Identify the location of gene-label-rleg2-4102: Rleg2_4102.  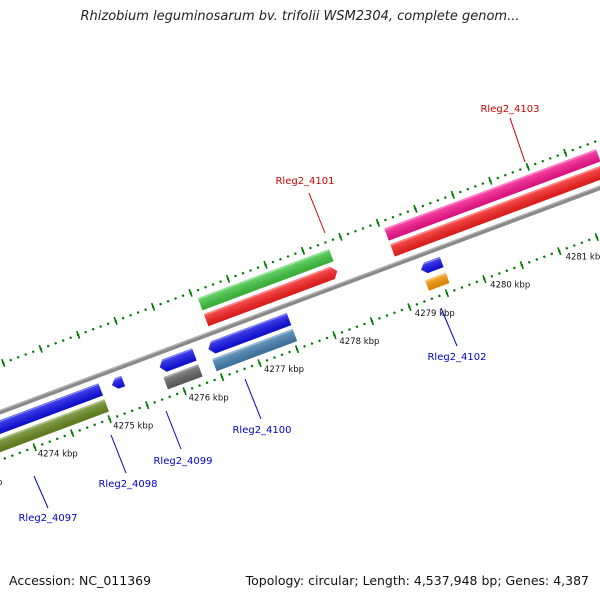
(456, 357).